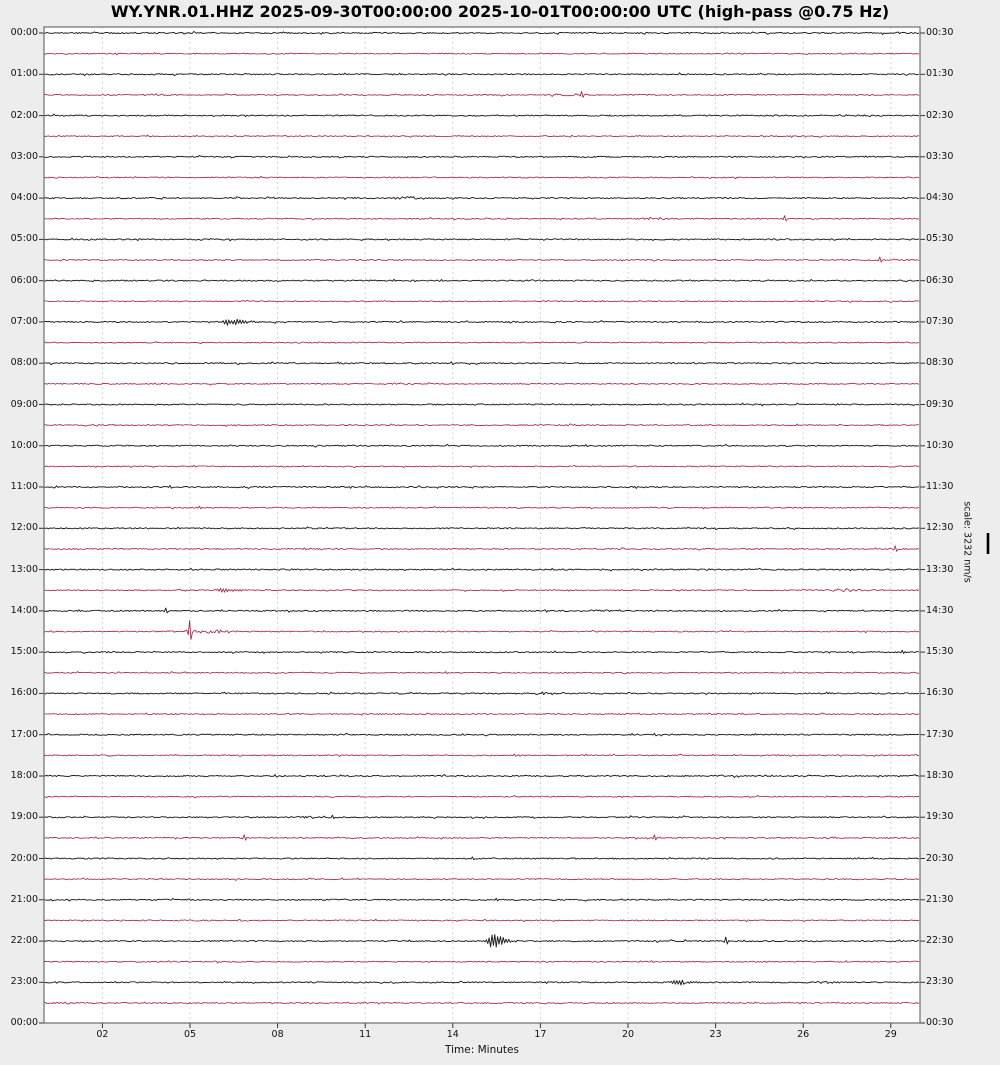  I want to click on x-axis-title: Time: Minutes, so click(482, 1050).